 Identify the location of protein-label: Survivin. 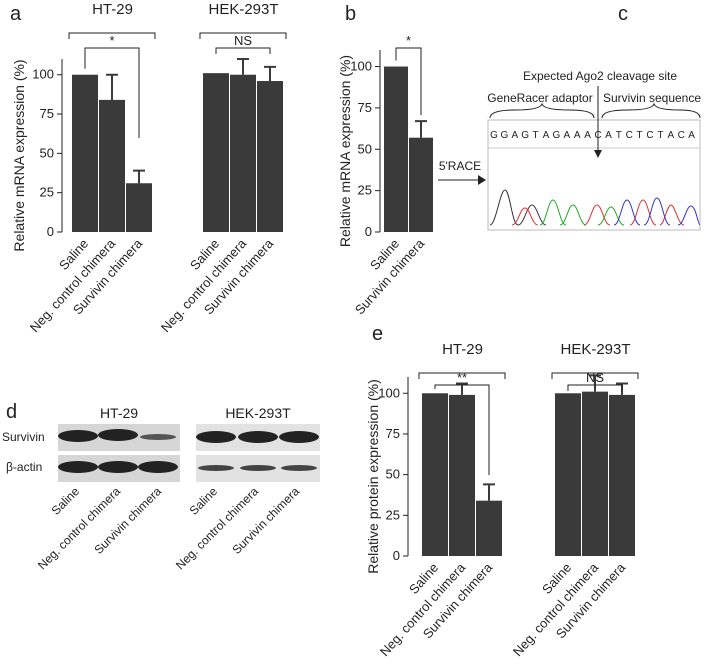
(23, 437).